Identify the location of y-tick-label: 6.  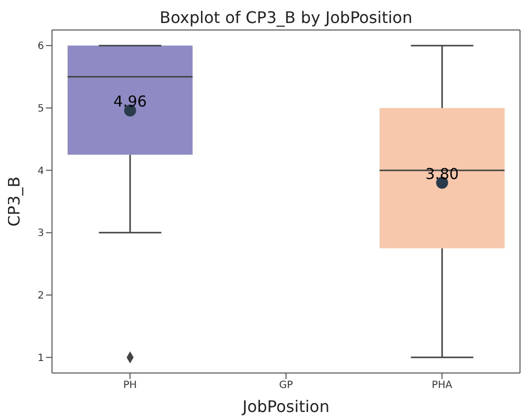
(41, 46).